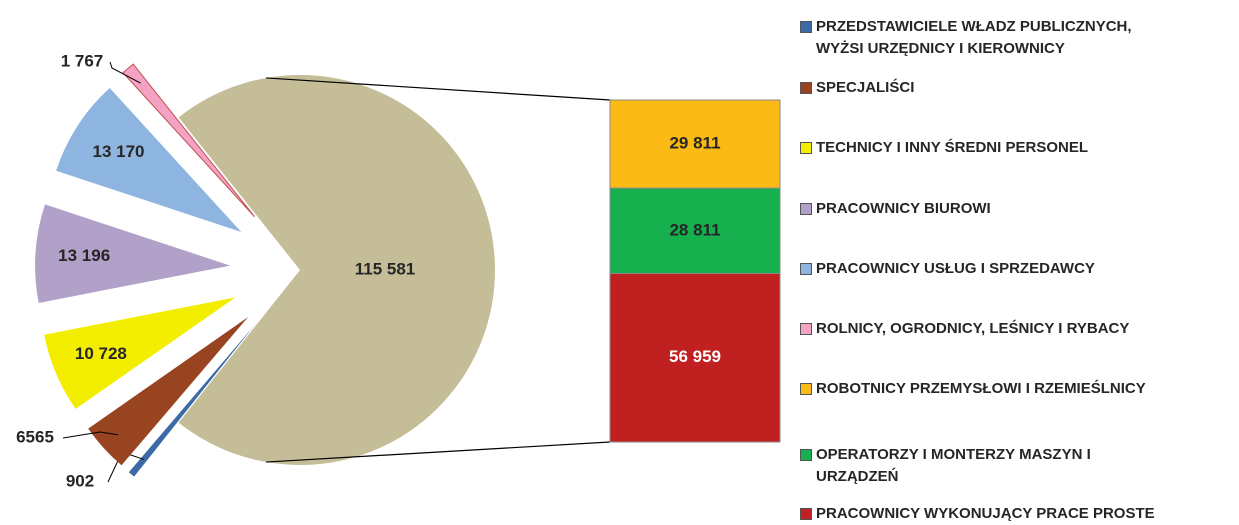 The image size is (1239, 525). I want to click on legend-entry: PRACOWNICY USŁUG I SPRZEDAWCY, so click(947, 269).